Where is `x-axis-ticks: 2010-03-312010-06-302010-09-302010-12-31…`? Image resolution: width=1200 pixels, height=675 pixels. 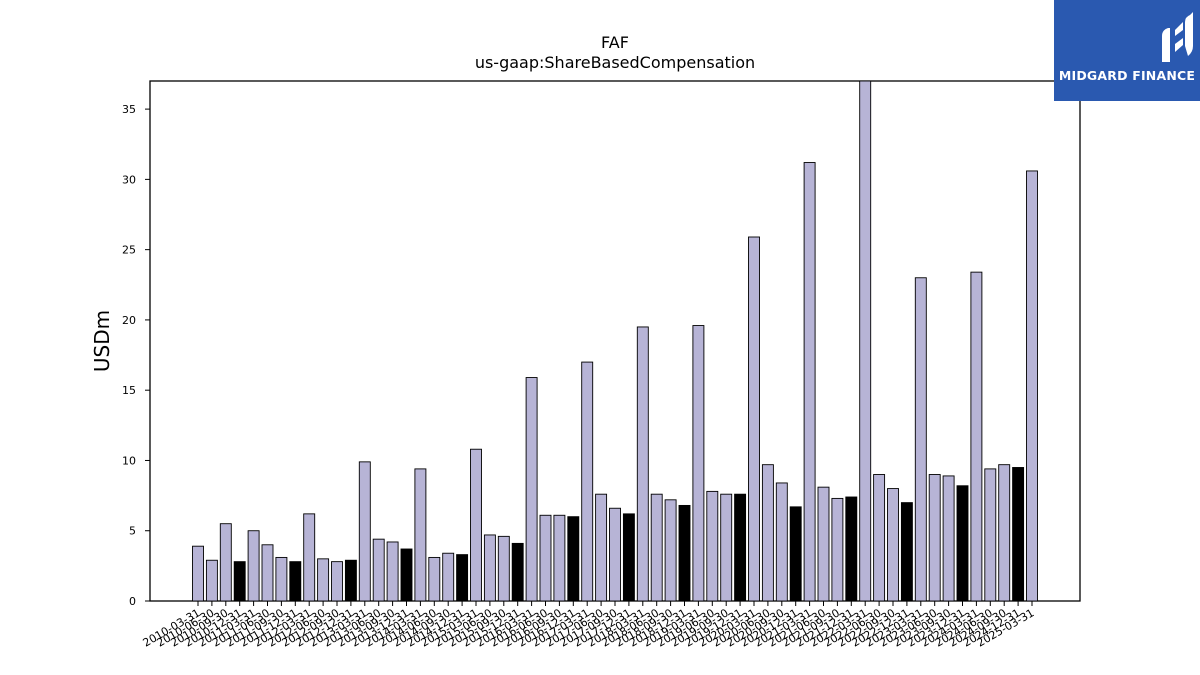 x-axis-ticks: 2010-03-312010-06-302010-09-302010-12-31… is located at coordinates (589, 625).